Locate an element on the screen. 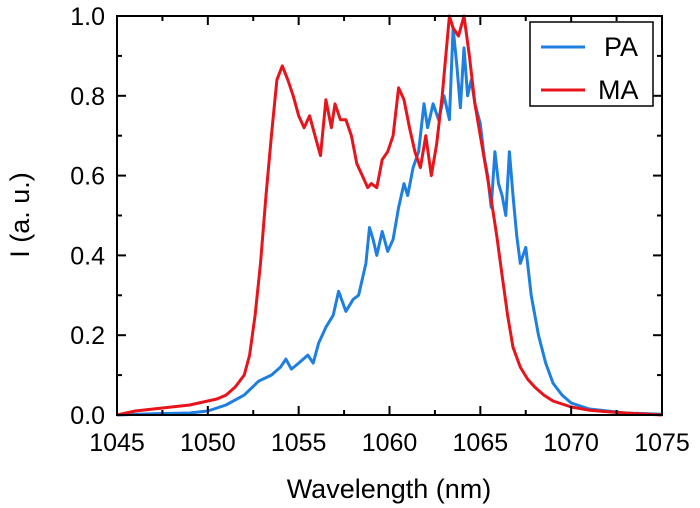 The image size is (700, 508). y-tick-label: 0.6 is located at coordinates (87, 177).